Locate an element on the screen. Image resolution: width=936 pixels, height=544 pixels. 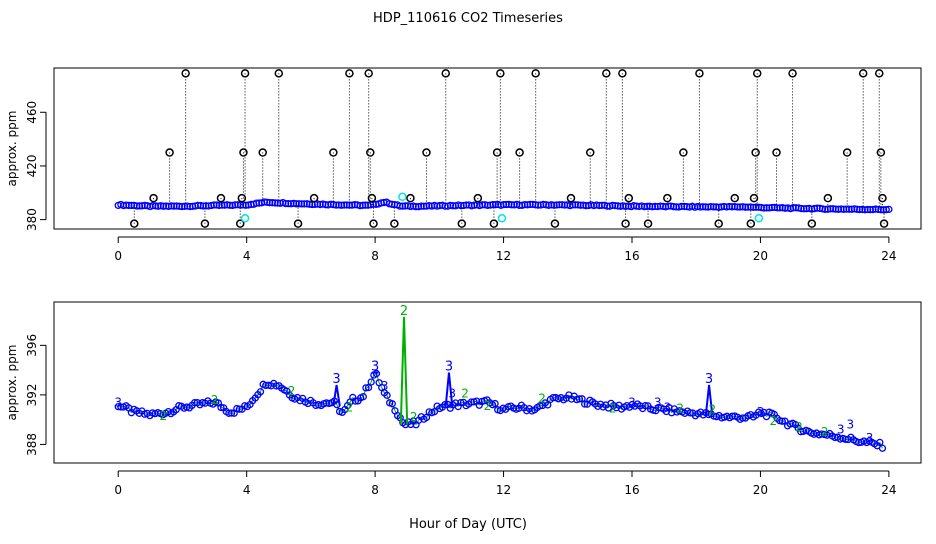
y-tick-label: 460 is located at coordinates (32, 112).